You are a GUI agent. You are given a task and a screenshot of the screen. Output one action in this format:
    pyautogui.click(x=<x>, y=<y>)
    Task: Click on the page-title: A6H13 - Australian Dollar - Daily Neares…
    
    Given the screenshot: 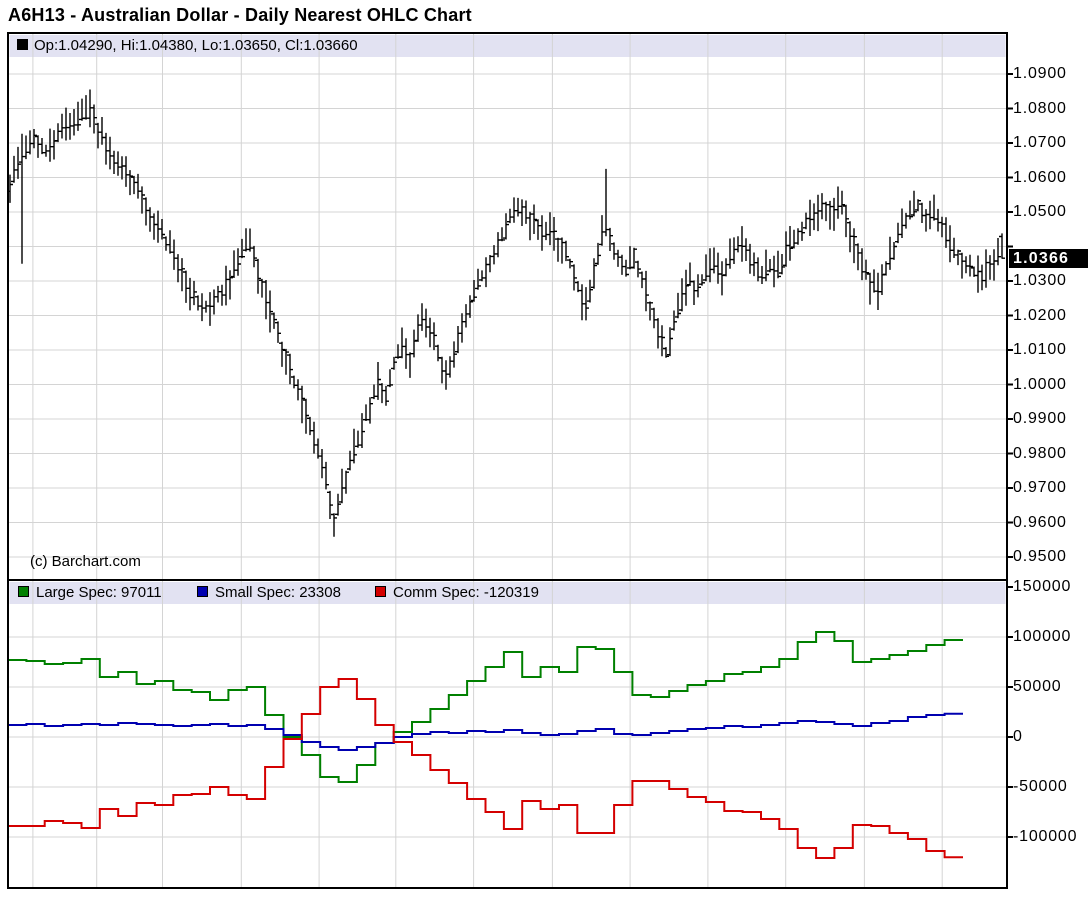 What is the action you would take?
    pyautogui.click(x=240, y=15)
    